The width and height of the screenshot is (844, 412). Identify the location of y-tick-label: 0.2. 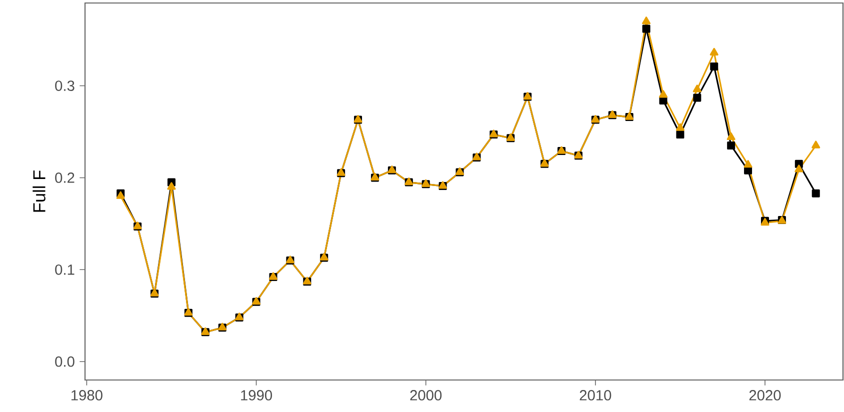
(64, 177).